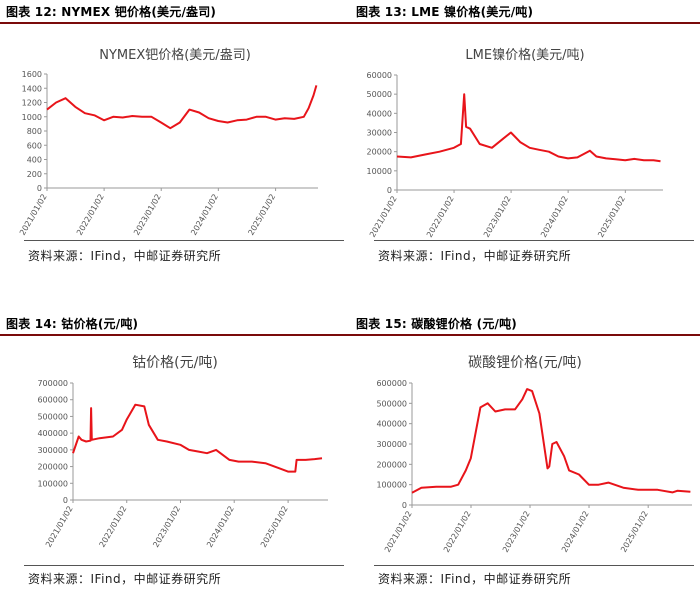 Image resolution: width=700 pixels, height=595 pixels. What do you see at coordinates (34, 174) in the screenshot?
I see `y-tick-label: 200` at bounding box center [34, 174].